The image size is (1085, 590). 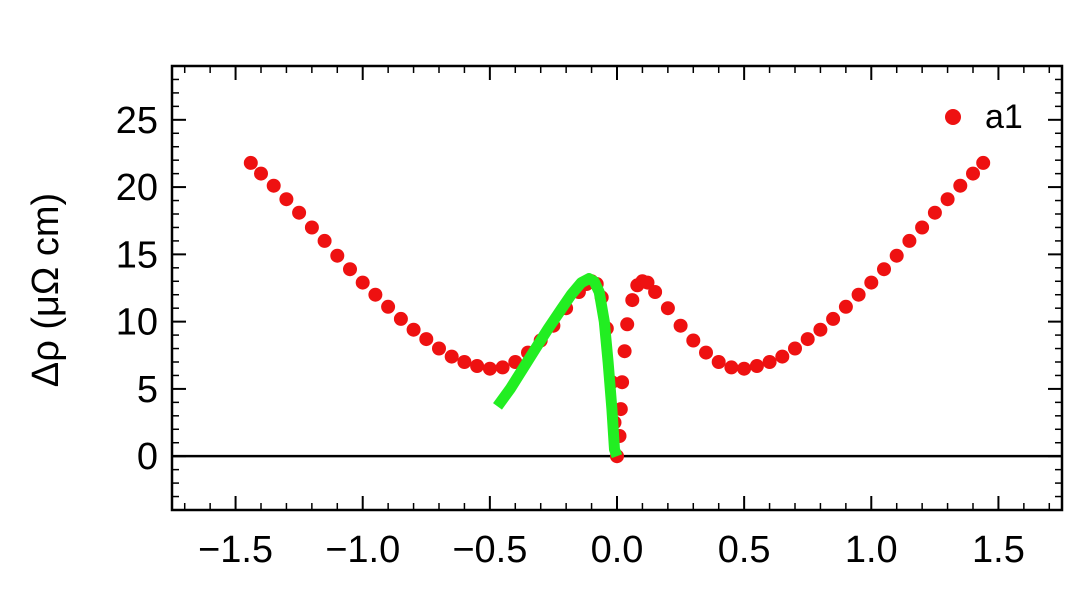 What do you see at coordinates (984, 117) in the screenshot?
I see `legend: a1` at bounding box center [984, 117].